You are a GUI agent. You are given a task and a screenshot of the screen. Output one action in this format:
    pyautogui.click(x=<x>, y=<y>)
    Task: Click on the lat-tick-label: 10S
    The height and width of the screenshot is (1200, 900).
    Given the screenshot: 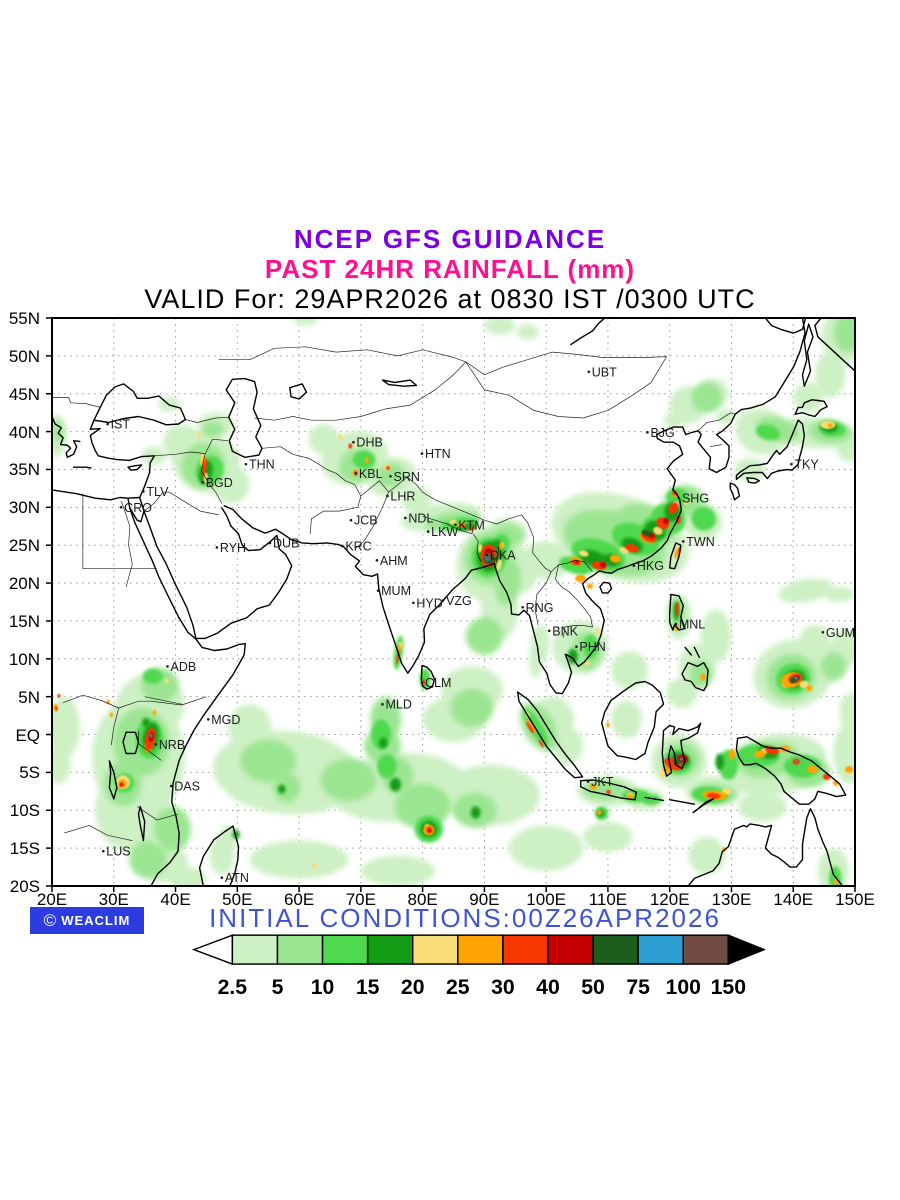 What is the action you would take?
    pyautogui.click(x=24, y=811)
    